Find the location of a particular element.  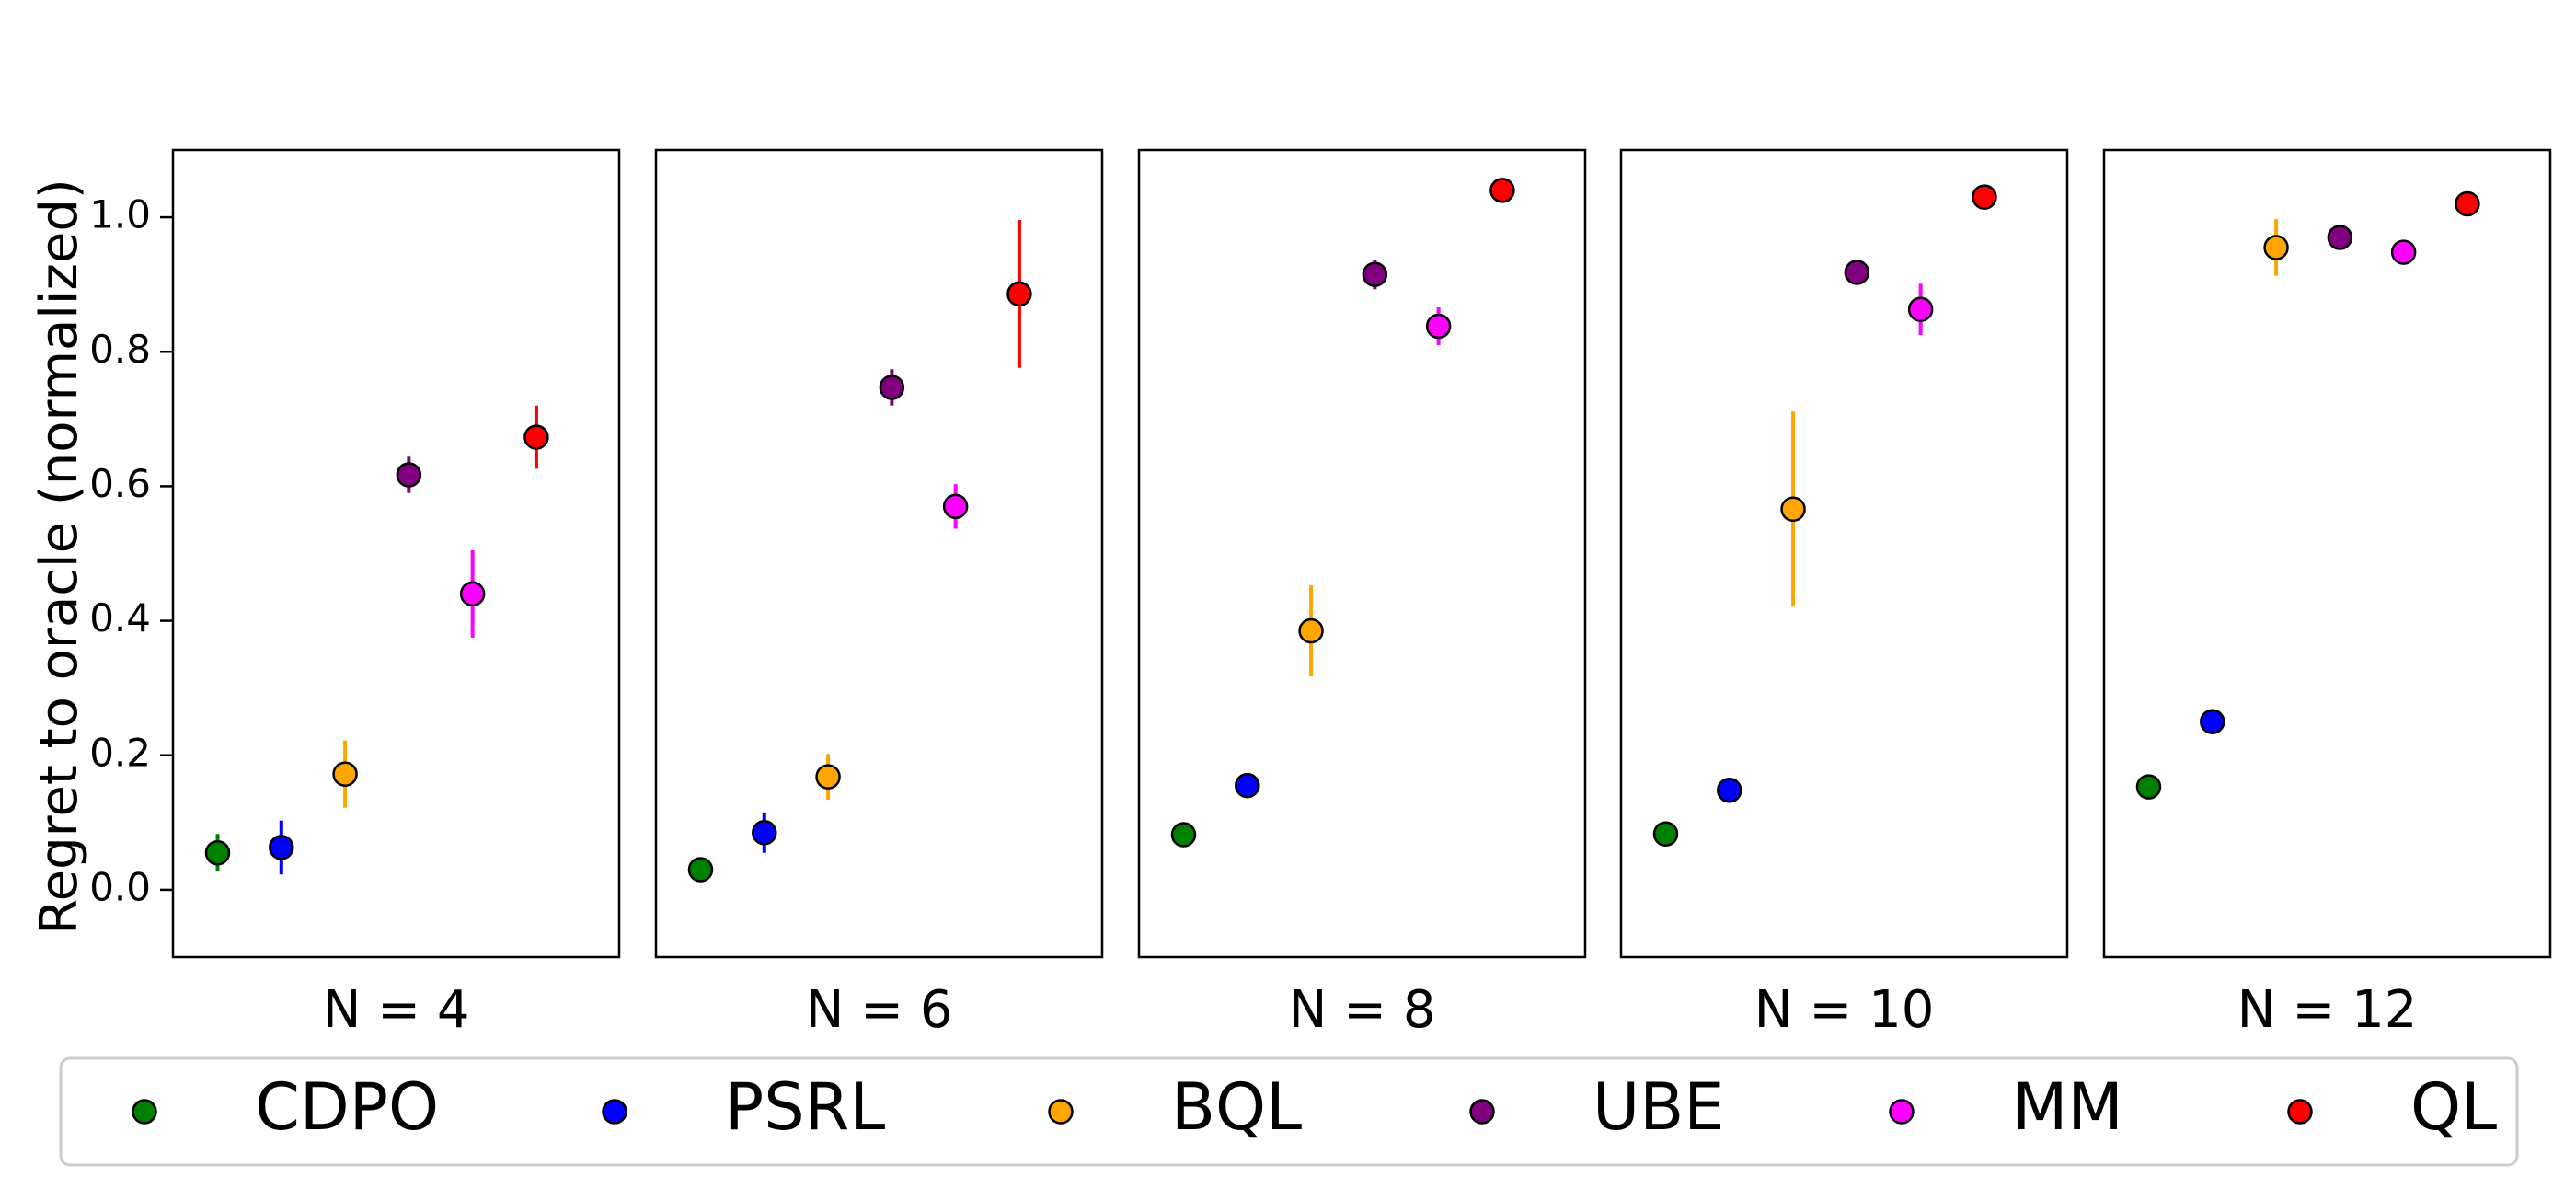

panel-2: N = 6 is located at coordinates (879, 594).